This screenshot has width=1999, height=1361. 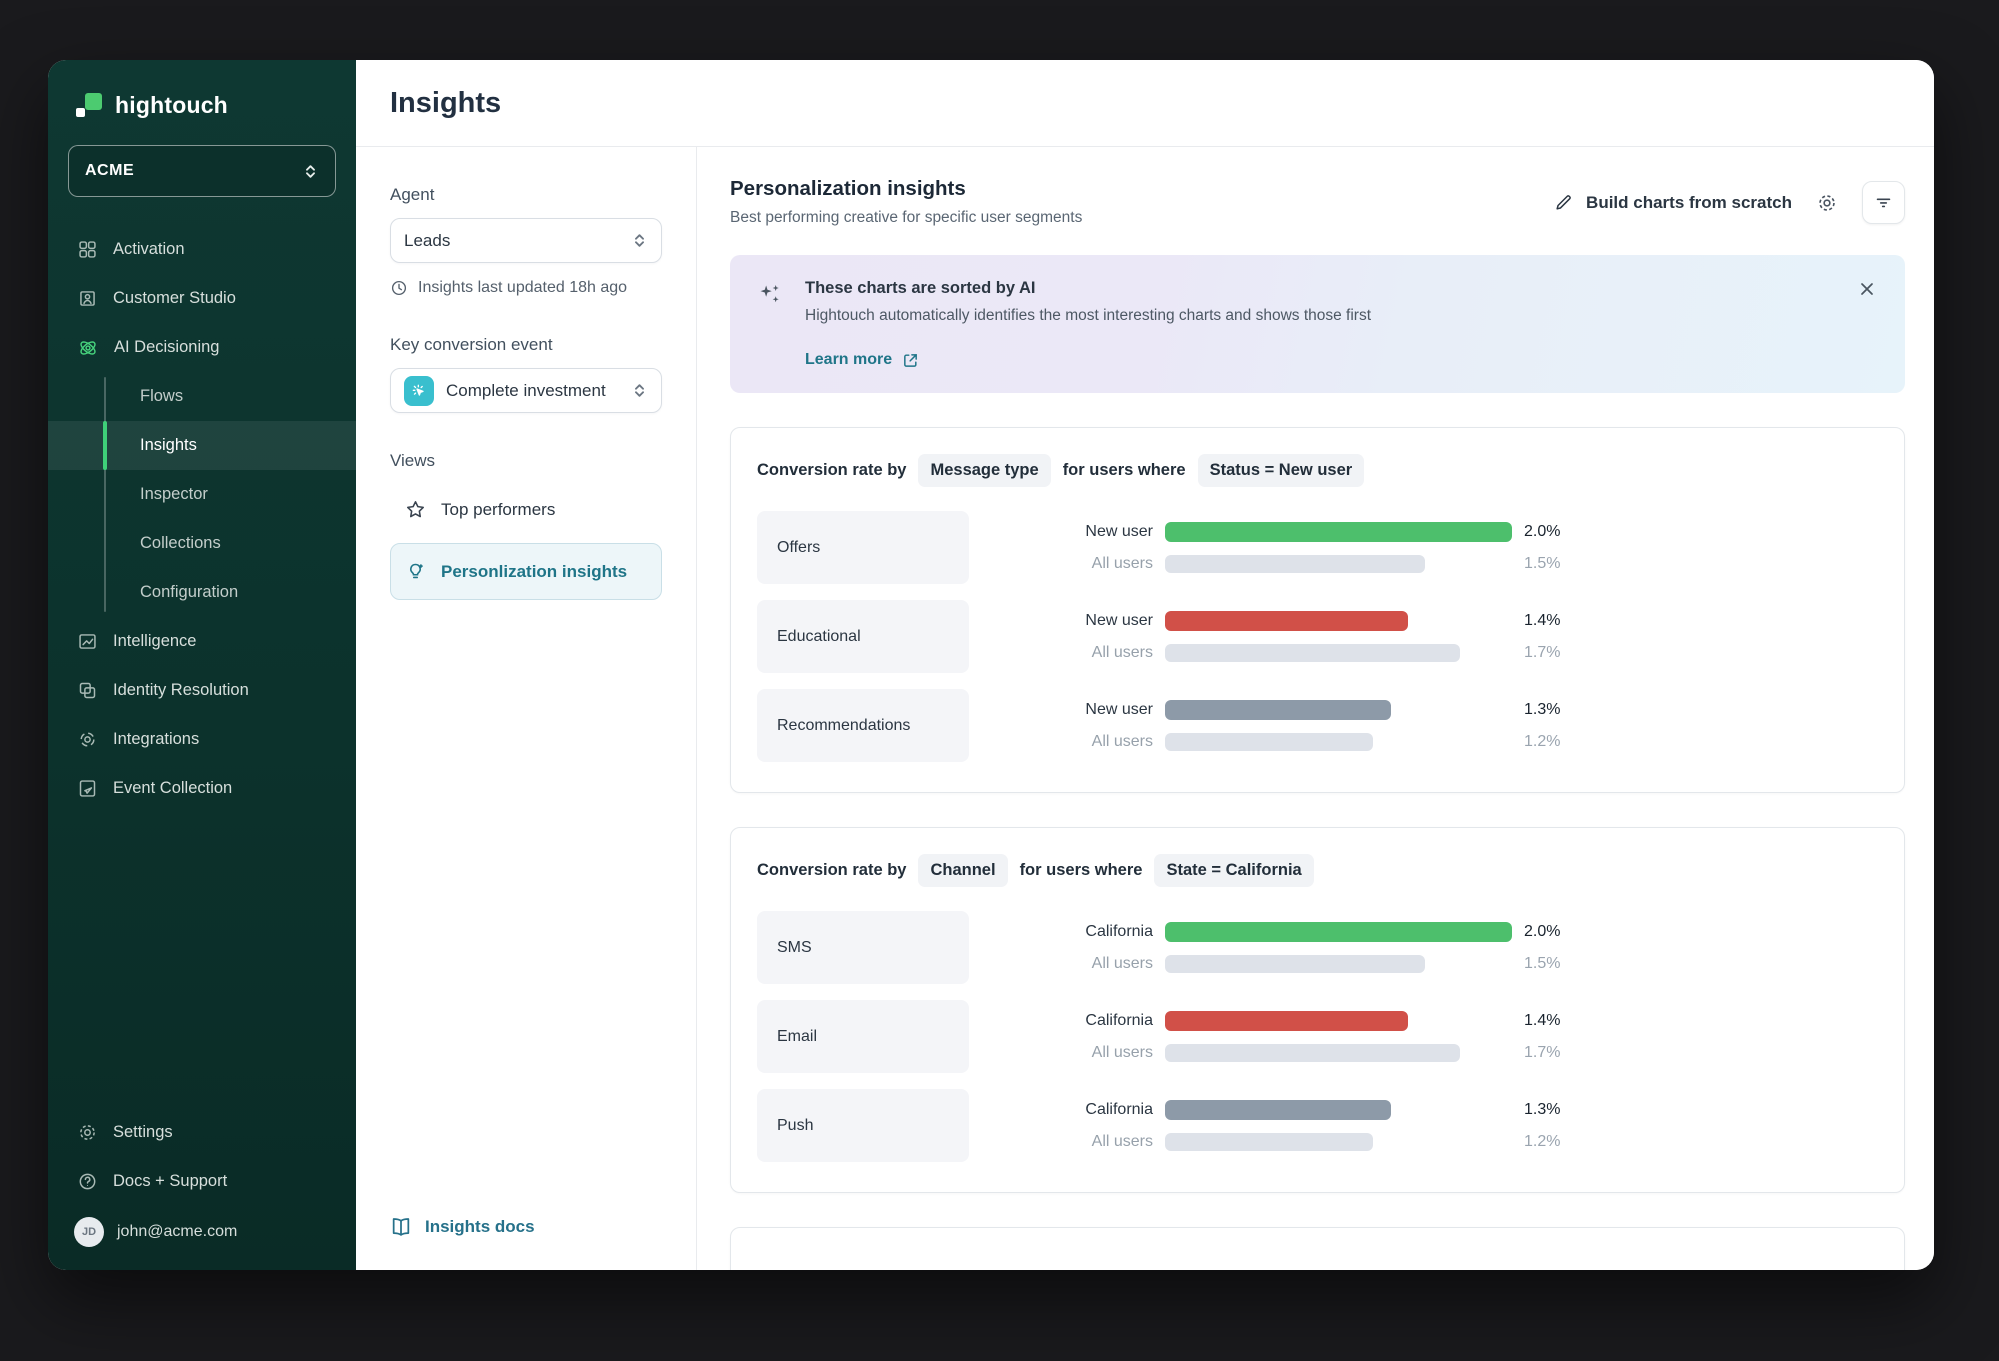 I want to click on category-label: Offers, so click(x=799, y=547).